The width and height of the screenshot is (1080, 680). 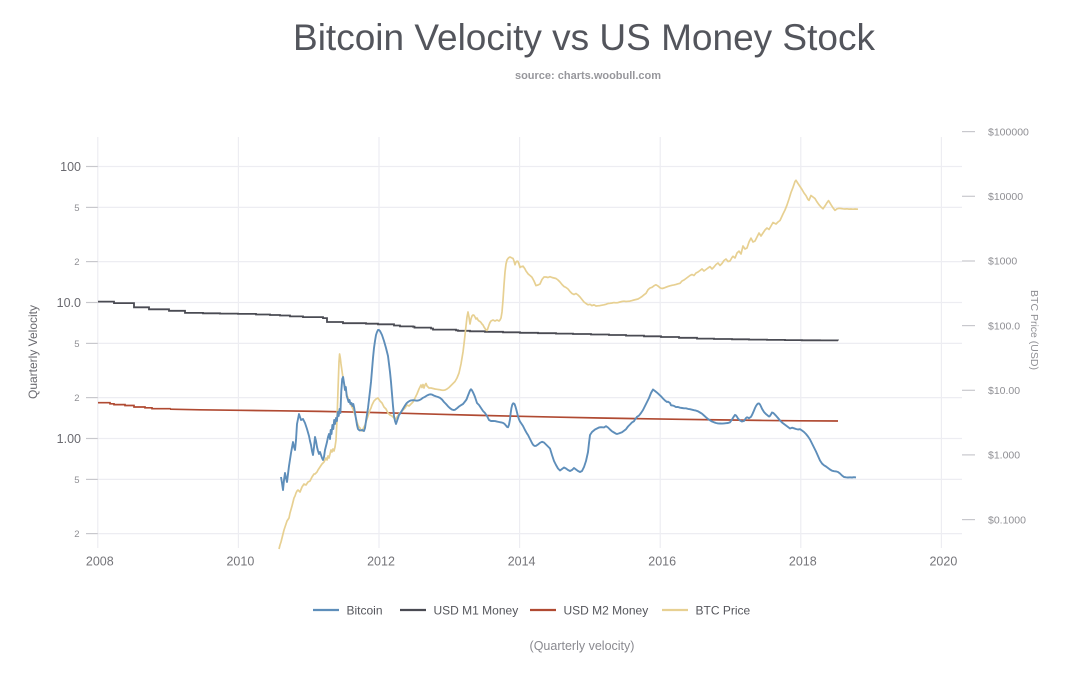 I want to click on svg-text: 10.0, so click(x=69, y=303).